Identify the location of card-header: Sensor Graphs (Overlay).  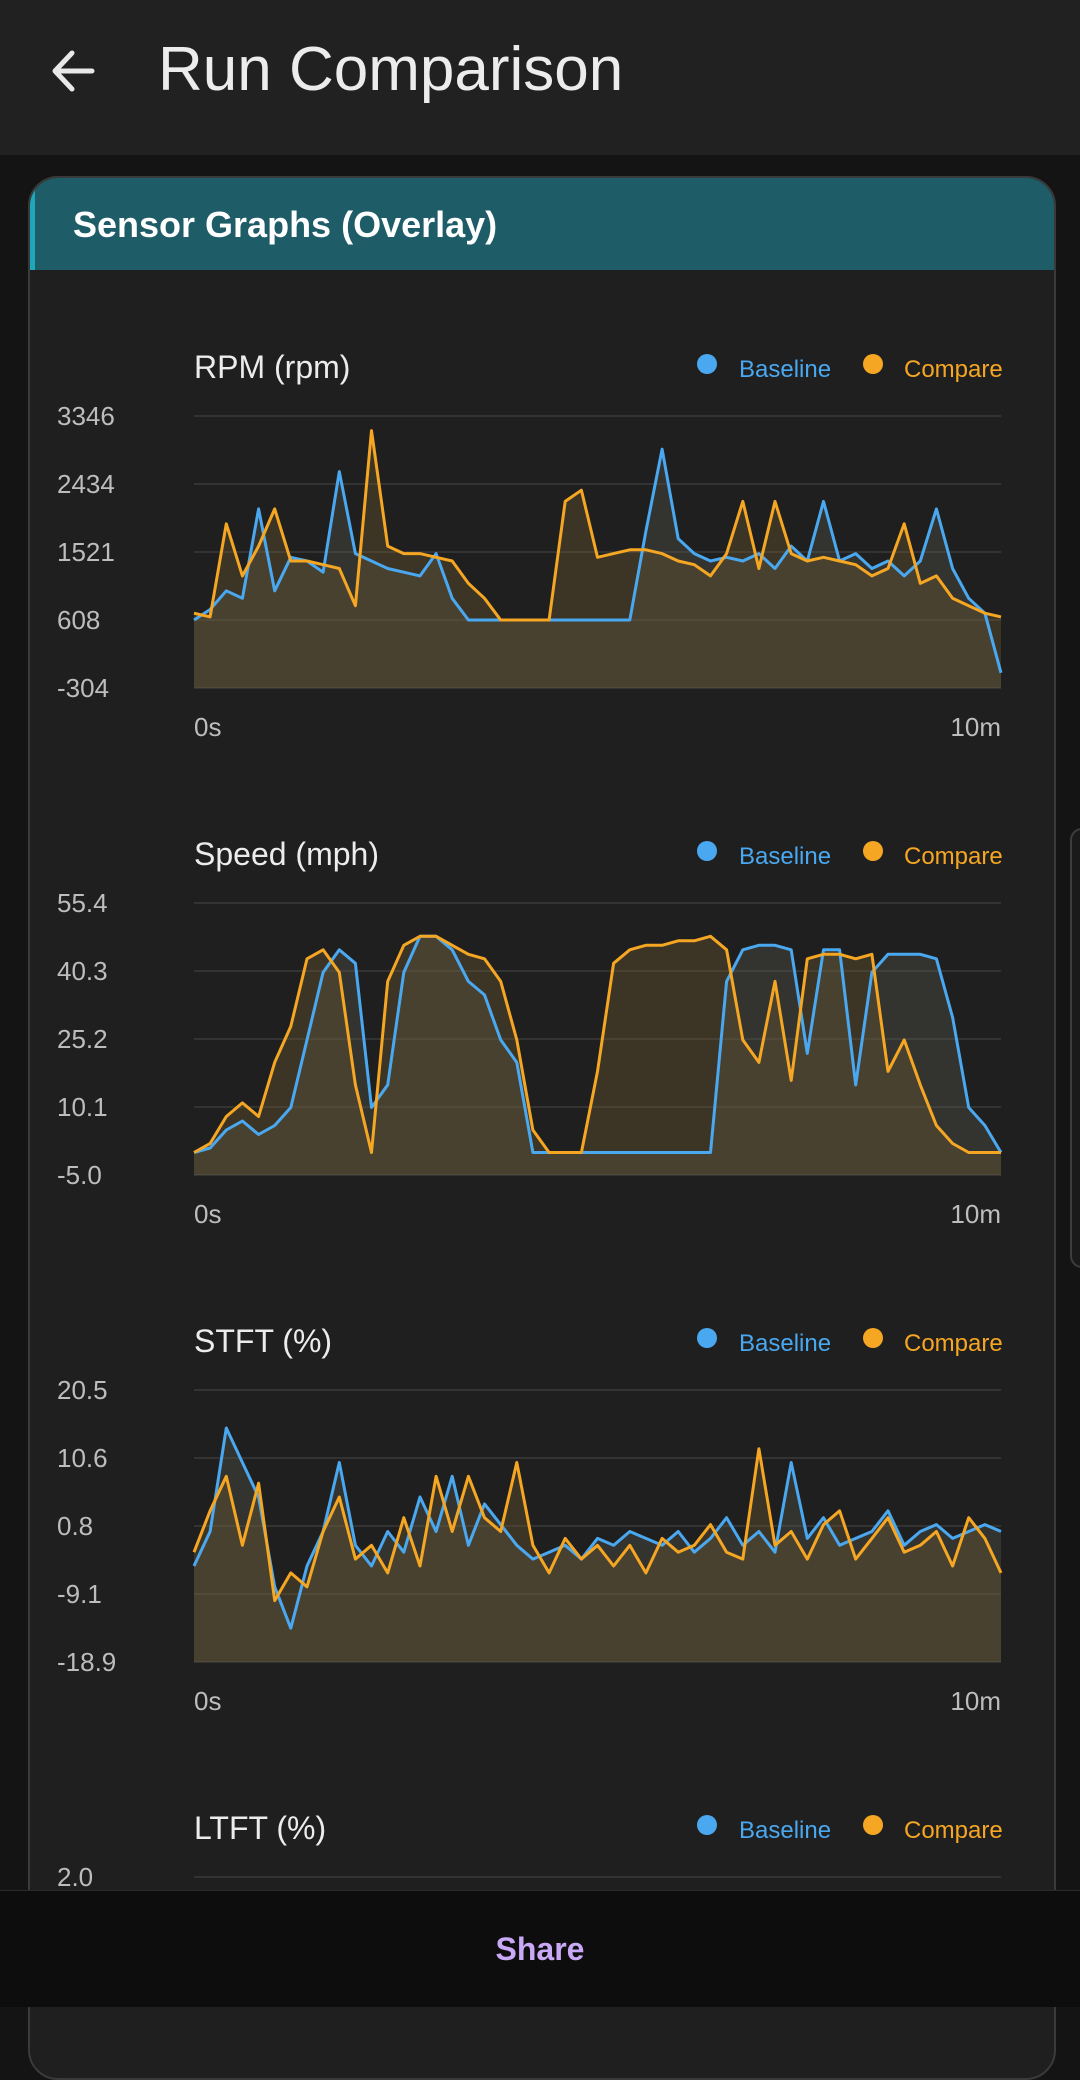
(542, 224).